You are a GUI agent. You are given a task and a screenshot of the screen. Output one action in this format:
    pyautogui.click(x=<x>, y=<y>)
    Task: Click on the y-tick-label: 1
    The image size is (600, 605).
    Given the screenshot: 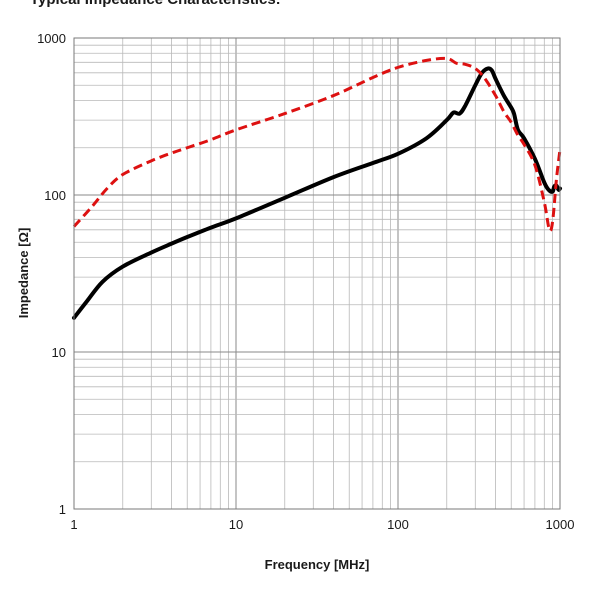 What is the action you would take?
    pyautogui.click(x=62, y=509)
    